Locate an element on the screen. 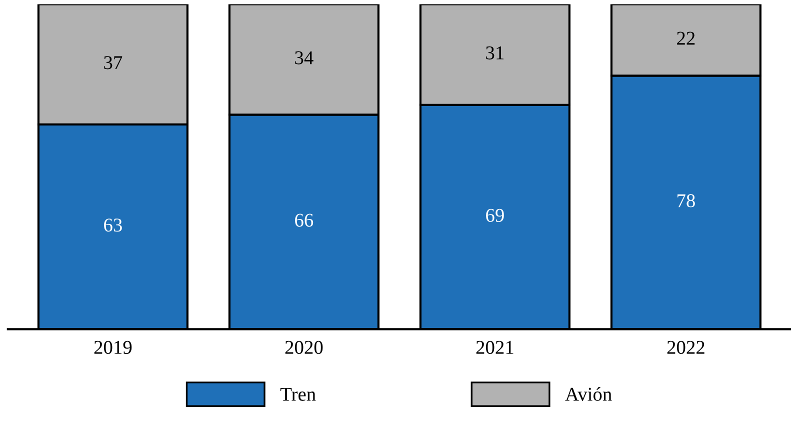  data-label: 69 is located at coordinates (495, 215).